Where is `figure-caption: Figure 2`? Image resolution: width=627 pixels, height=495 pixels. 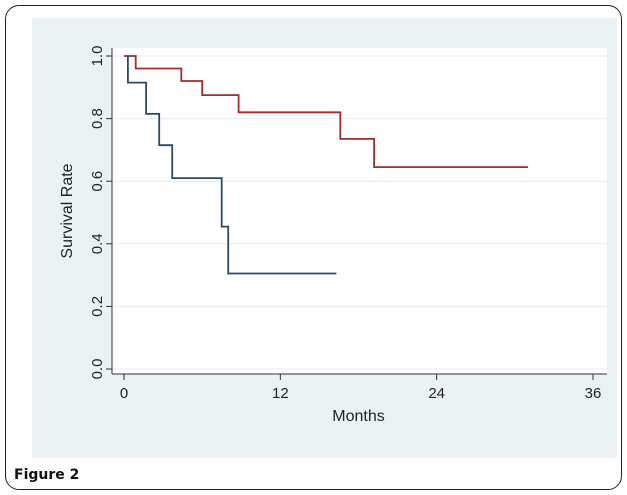 figure-caption: Figure 2 is located at coordinates (47, 475).